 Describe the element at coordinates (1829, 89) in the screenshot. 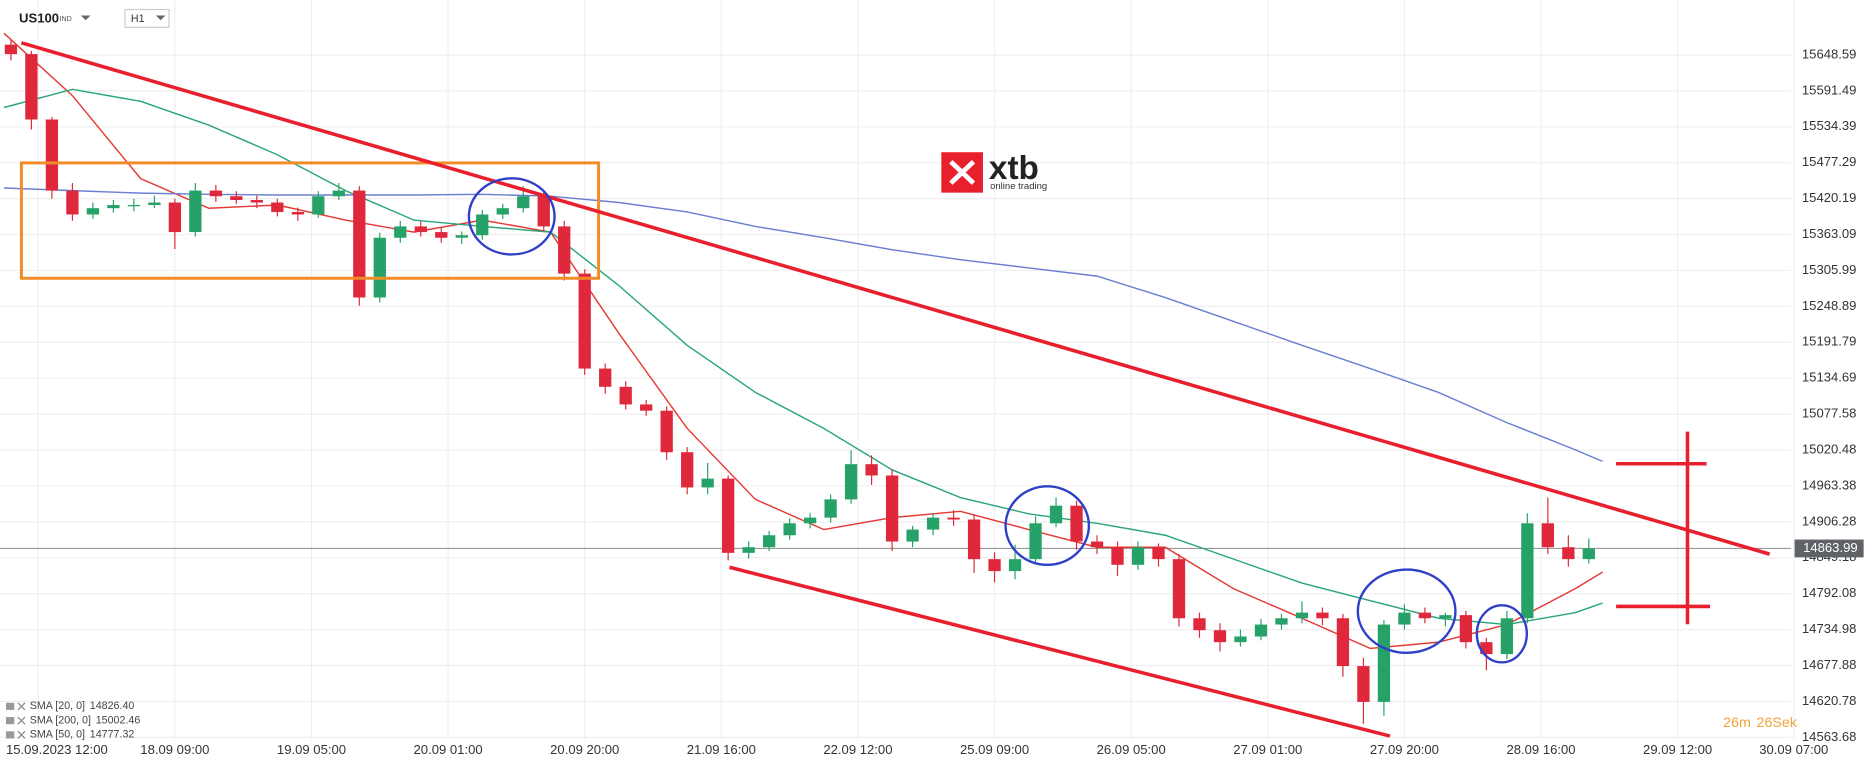

I see `y-tick-label: 15591.49` at that location.